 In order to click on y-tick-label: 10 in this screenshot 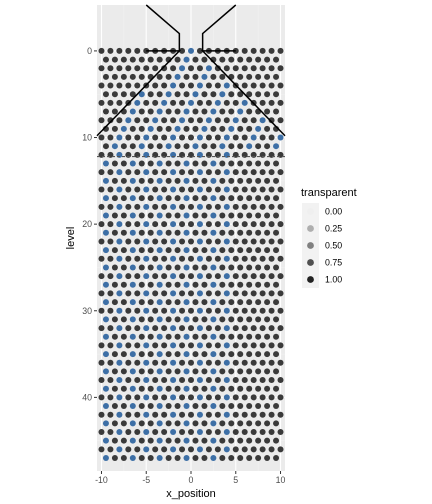, I will do `click(87, 138)`.